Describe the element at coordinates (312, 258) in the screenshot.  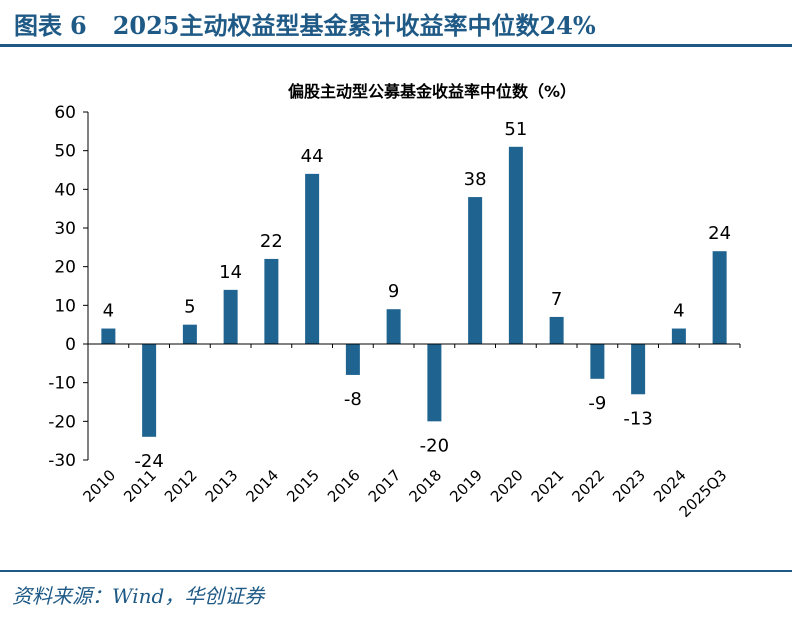
I see `bar-2015` at that location.